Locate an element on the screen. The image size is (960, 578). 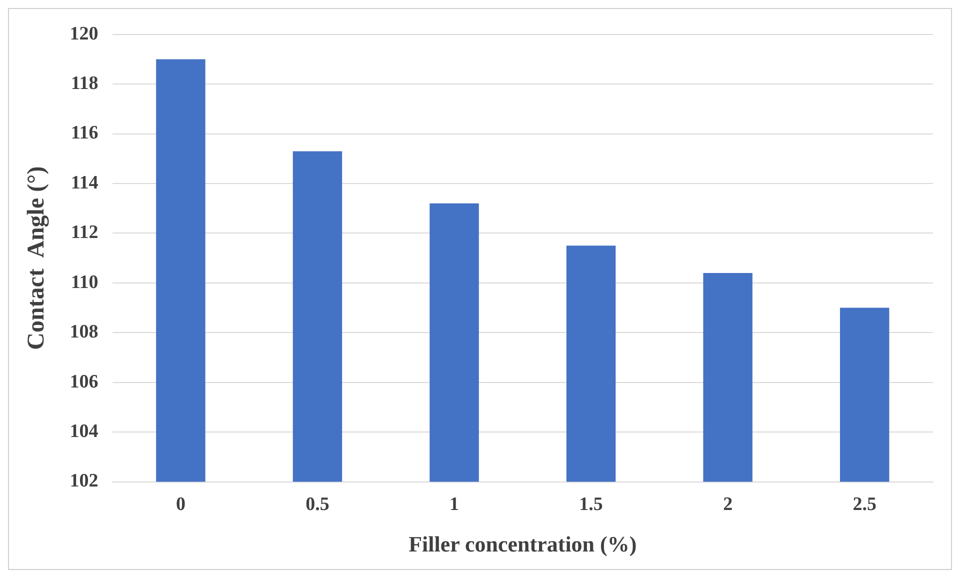
y-tick-label: 108 is located at coordinates (84, 332).